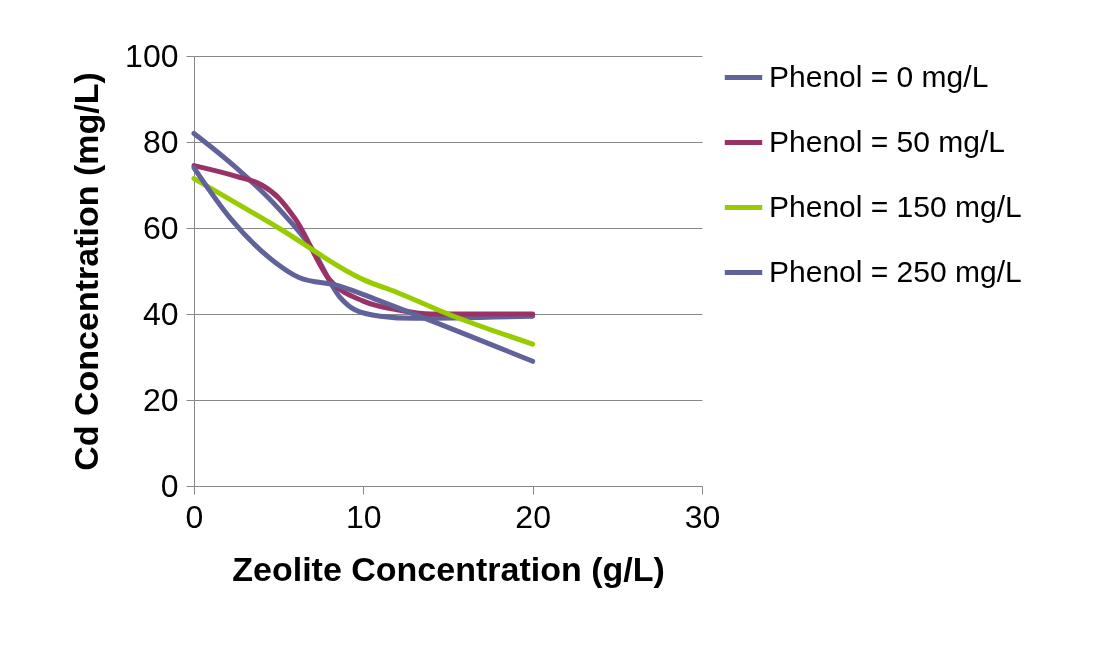  I want to click on y-tick-label: 100, so click(152, 55).